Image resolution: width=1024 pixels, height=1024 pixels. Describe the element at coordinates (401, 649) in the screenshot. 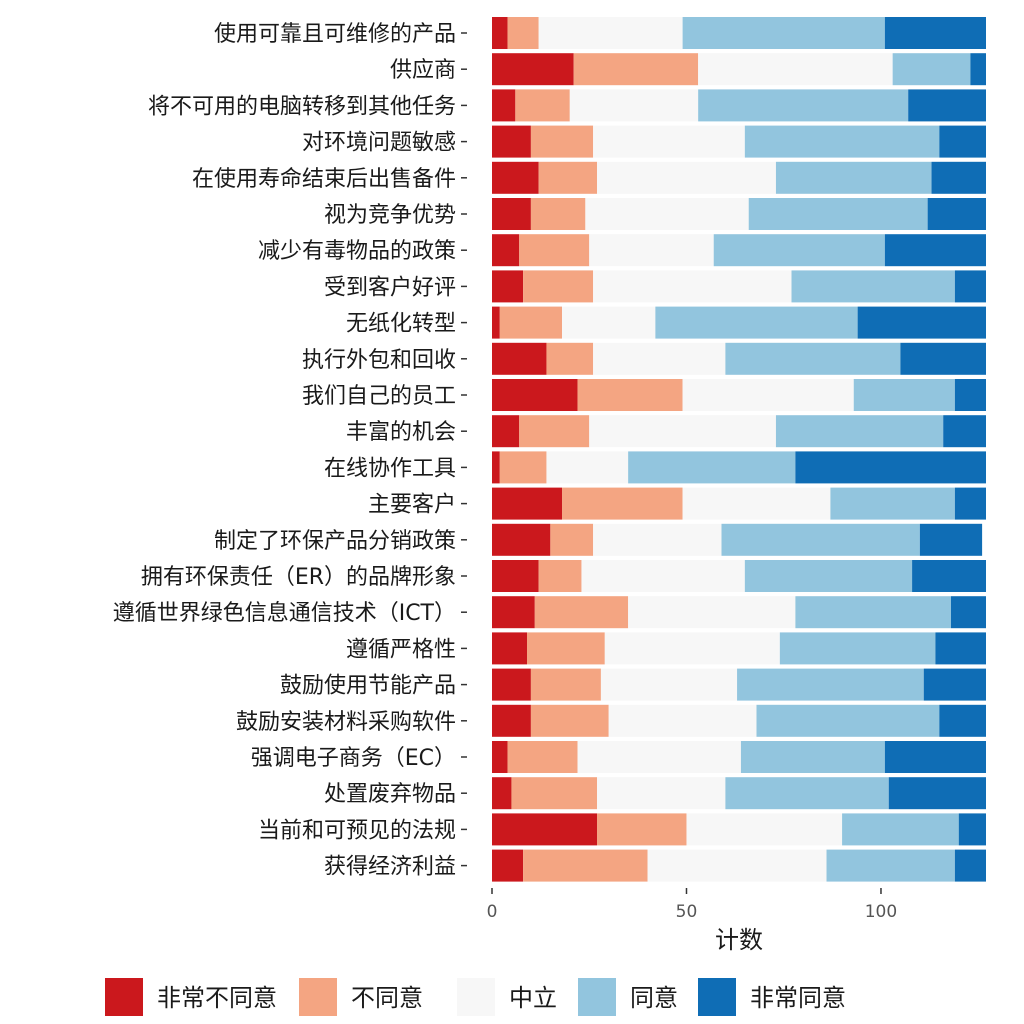

I see `category-label: 遵循严格性` at that location.